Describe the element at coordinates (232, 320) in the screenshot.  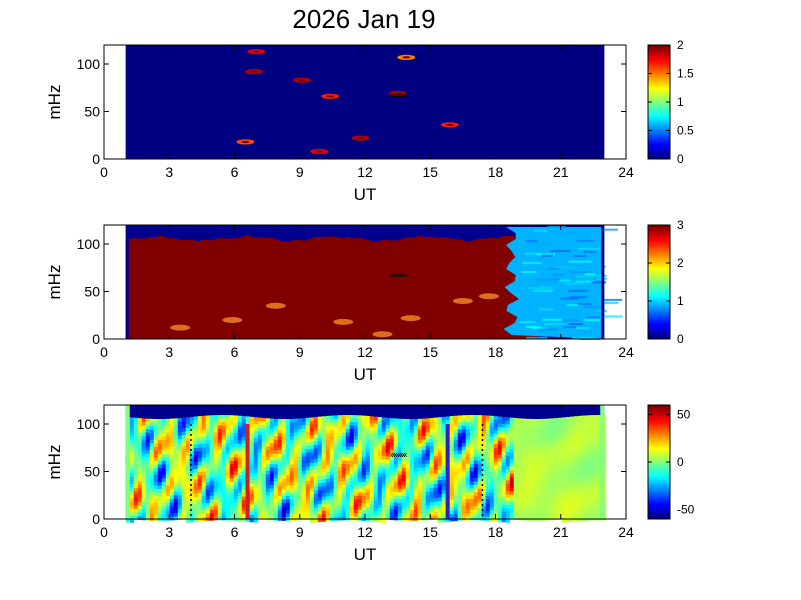
I see `power-feature` at that location.